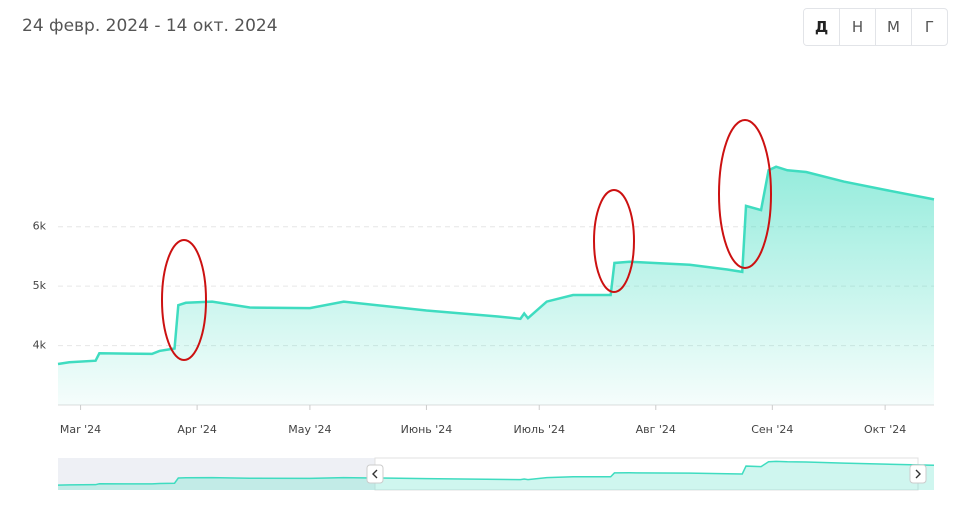 This screenshot has height=523, width=974. Describe the element at coordinates (772, 429) in the screenshot. I see `x-tick-label: Сен '24` at that location.